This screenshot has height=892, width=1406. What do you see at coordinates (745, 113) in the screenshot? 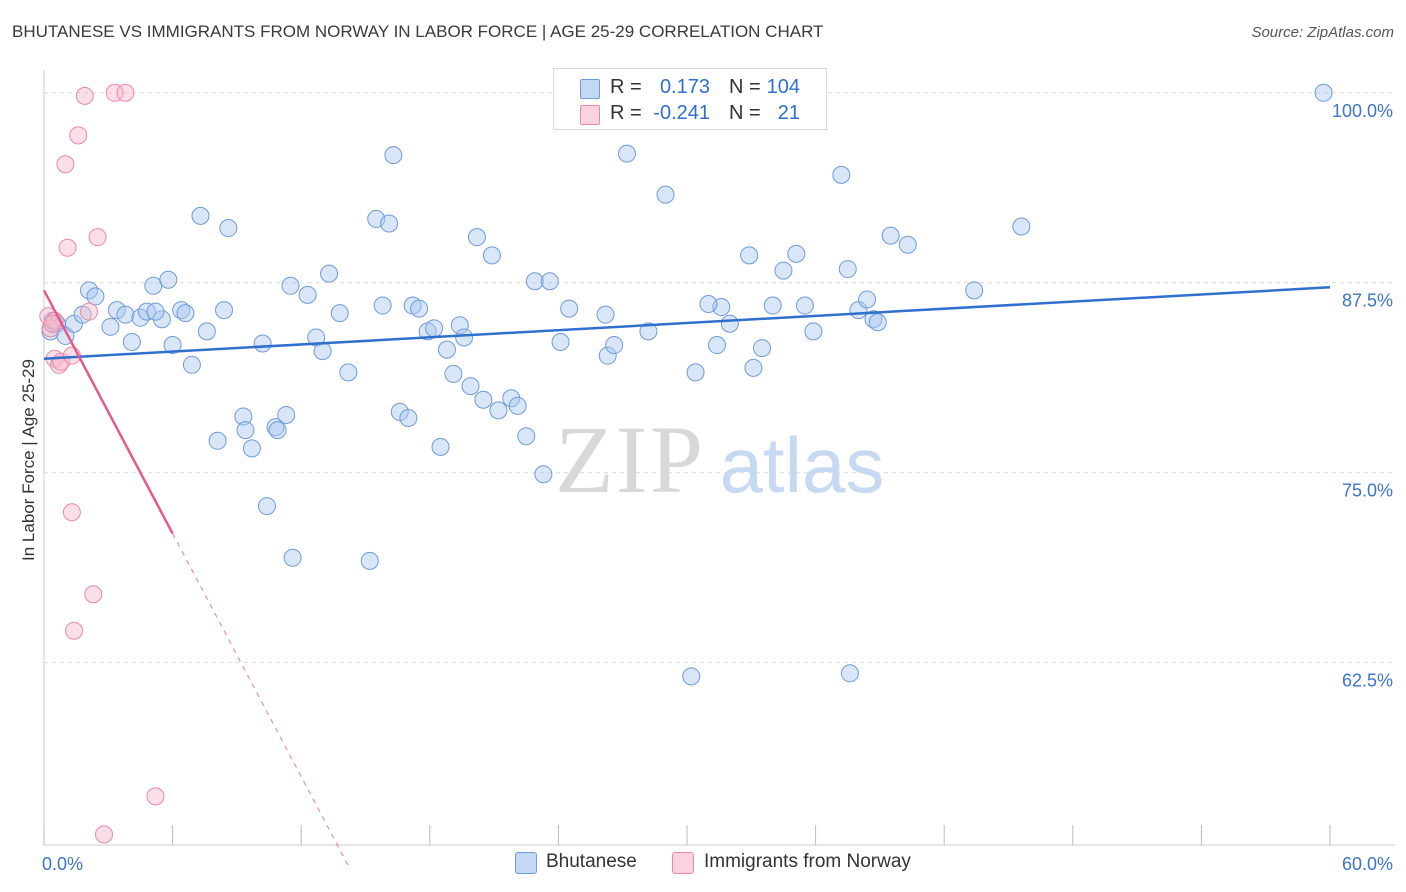
I see `n-label: N =` at bounding box center [745, 113].